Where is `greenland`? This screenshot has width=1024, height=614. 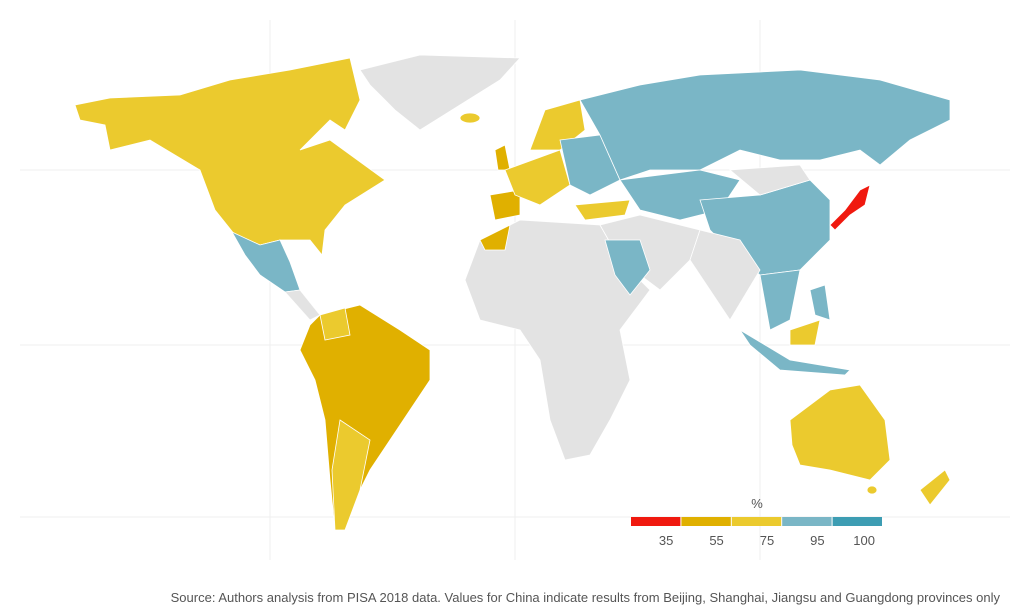 greenland is located at coordinates (440, 92).